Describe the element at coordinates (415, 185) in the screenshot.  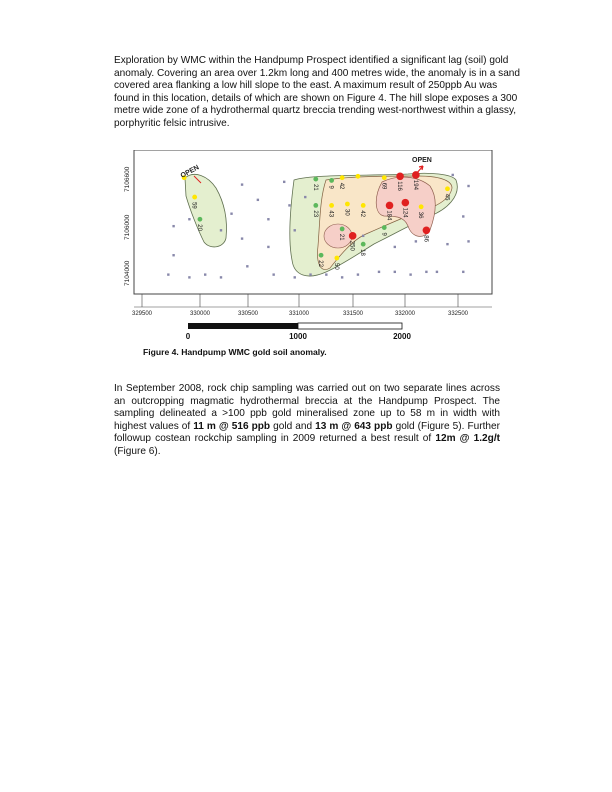
I see `sample-value-label: 194` at that location.